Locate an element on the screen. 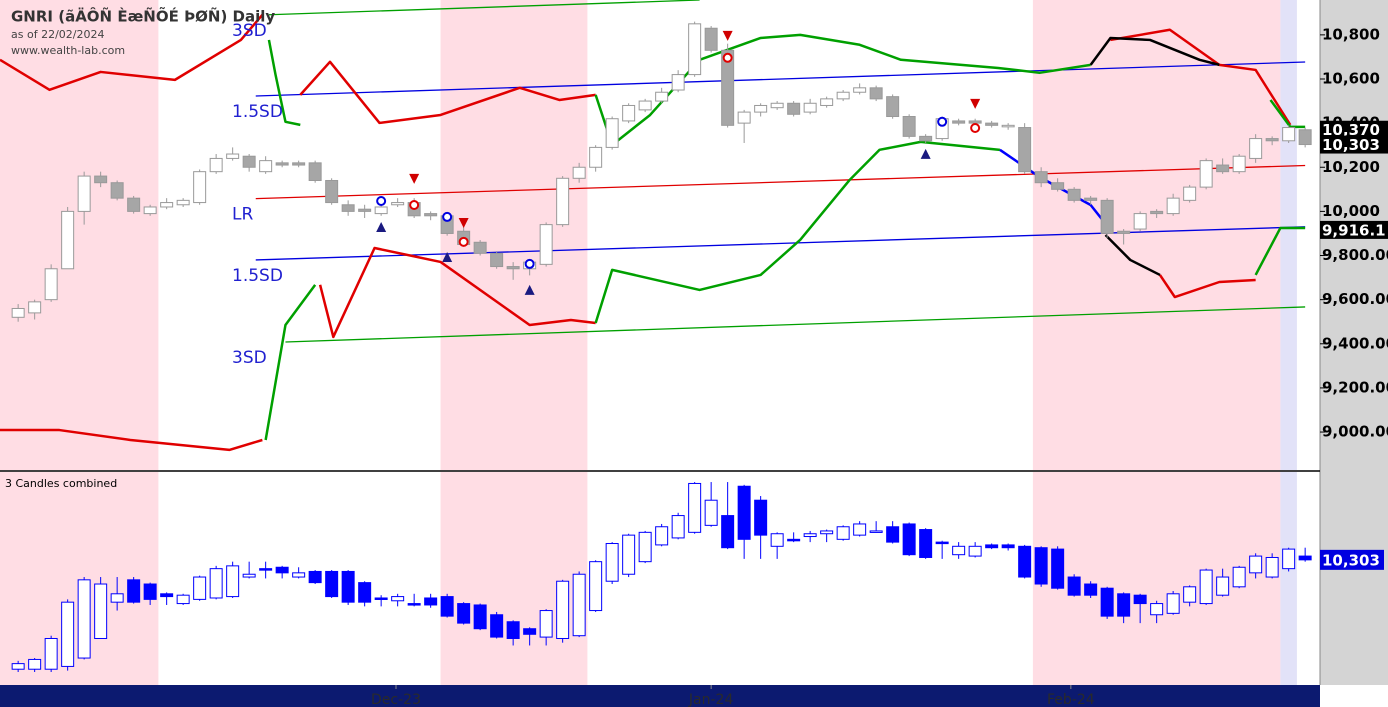 The image size is (1388, 707). panel-title: 3 Candles combined is located at coordinates (61, 483).